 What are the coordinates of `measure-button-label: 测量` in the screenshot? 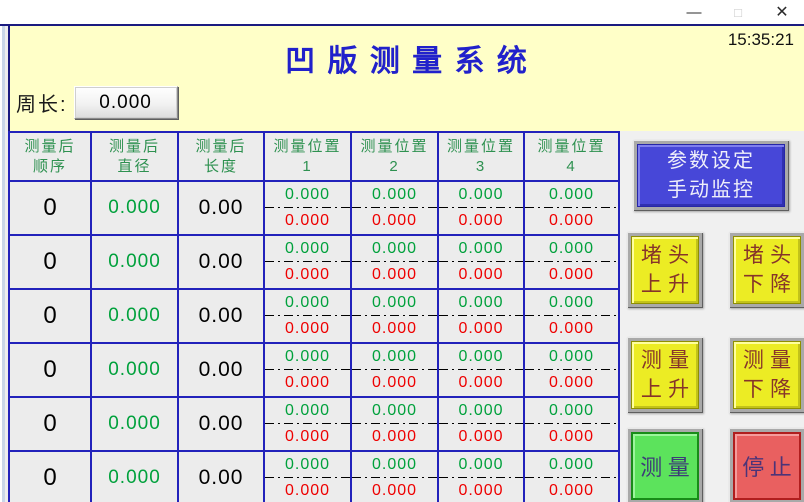 It's located at (668, 467).